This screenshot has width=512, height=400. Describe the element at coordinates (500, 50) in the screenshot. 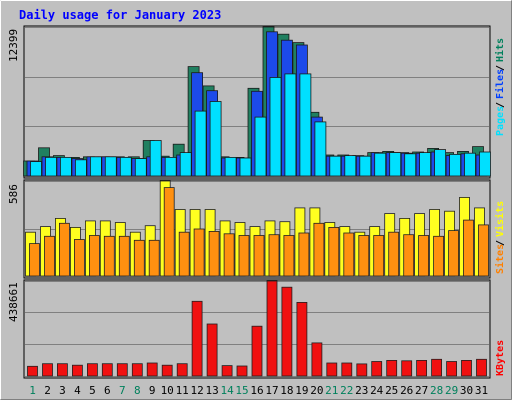

I see `legend-hits: Hits` at that location.